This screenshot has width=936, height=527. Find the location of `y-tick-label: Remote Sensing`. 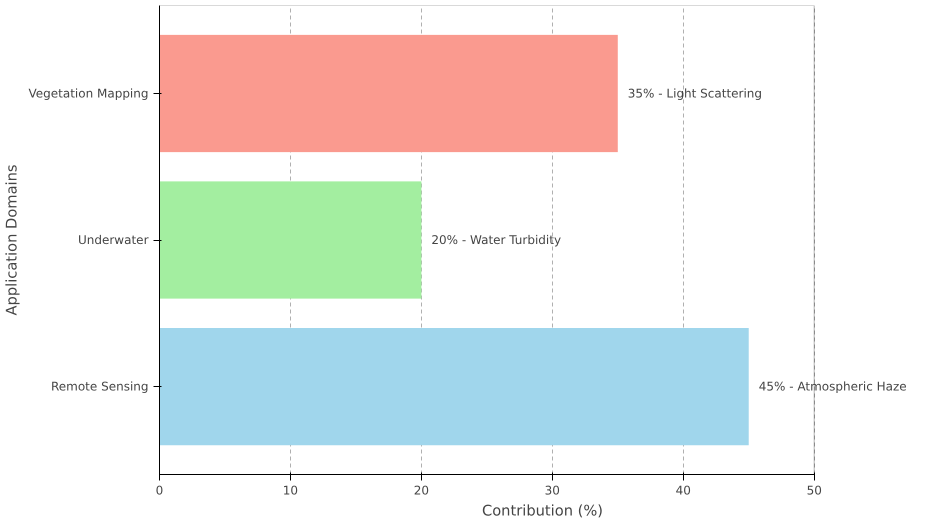

y-tick-label: Remote Sensing is located at coordinates (99, 387).